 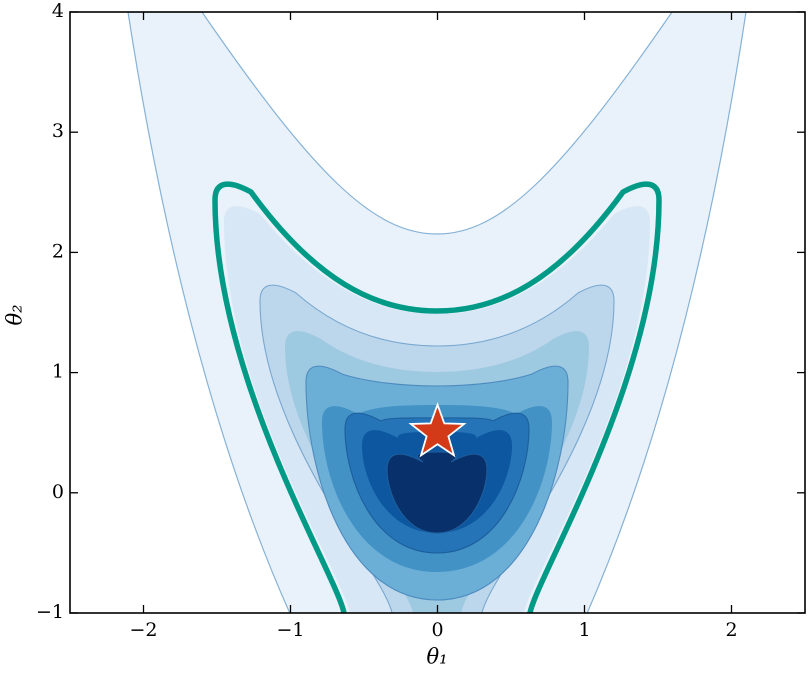 I want to click on y-tick-label: 4, so click(x=58, y=11).